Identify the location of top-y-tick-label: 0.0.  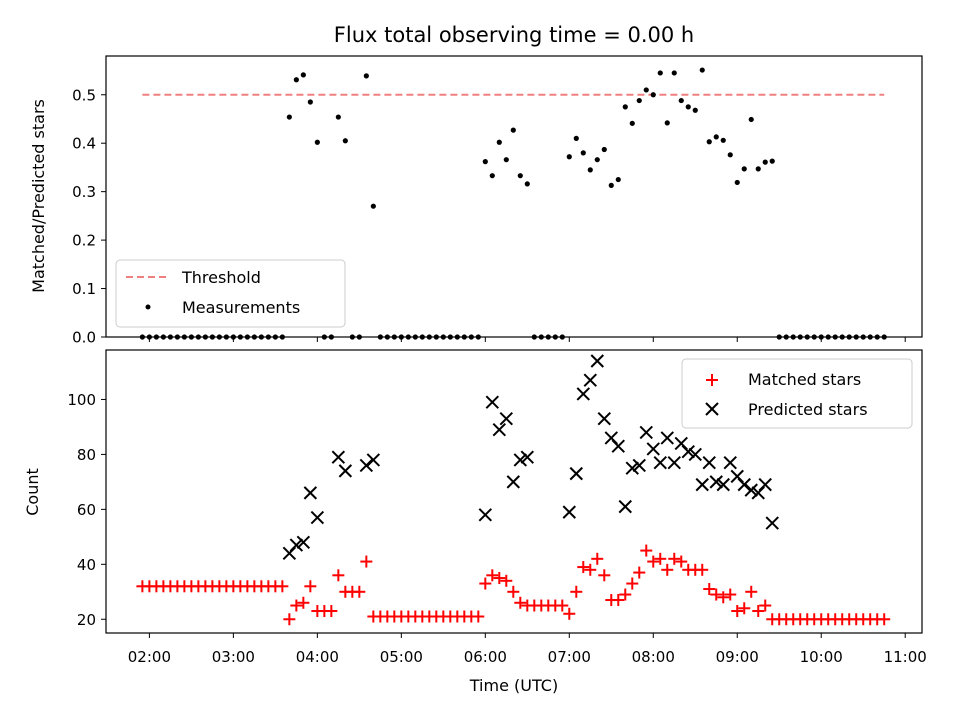
(84, 338).